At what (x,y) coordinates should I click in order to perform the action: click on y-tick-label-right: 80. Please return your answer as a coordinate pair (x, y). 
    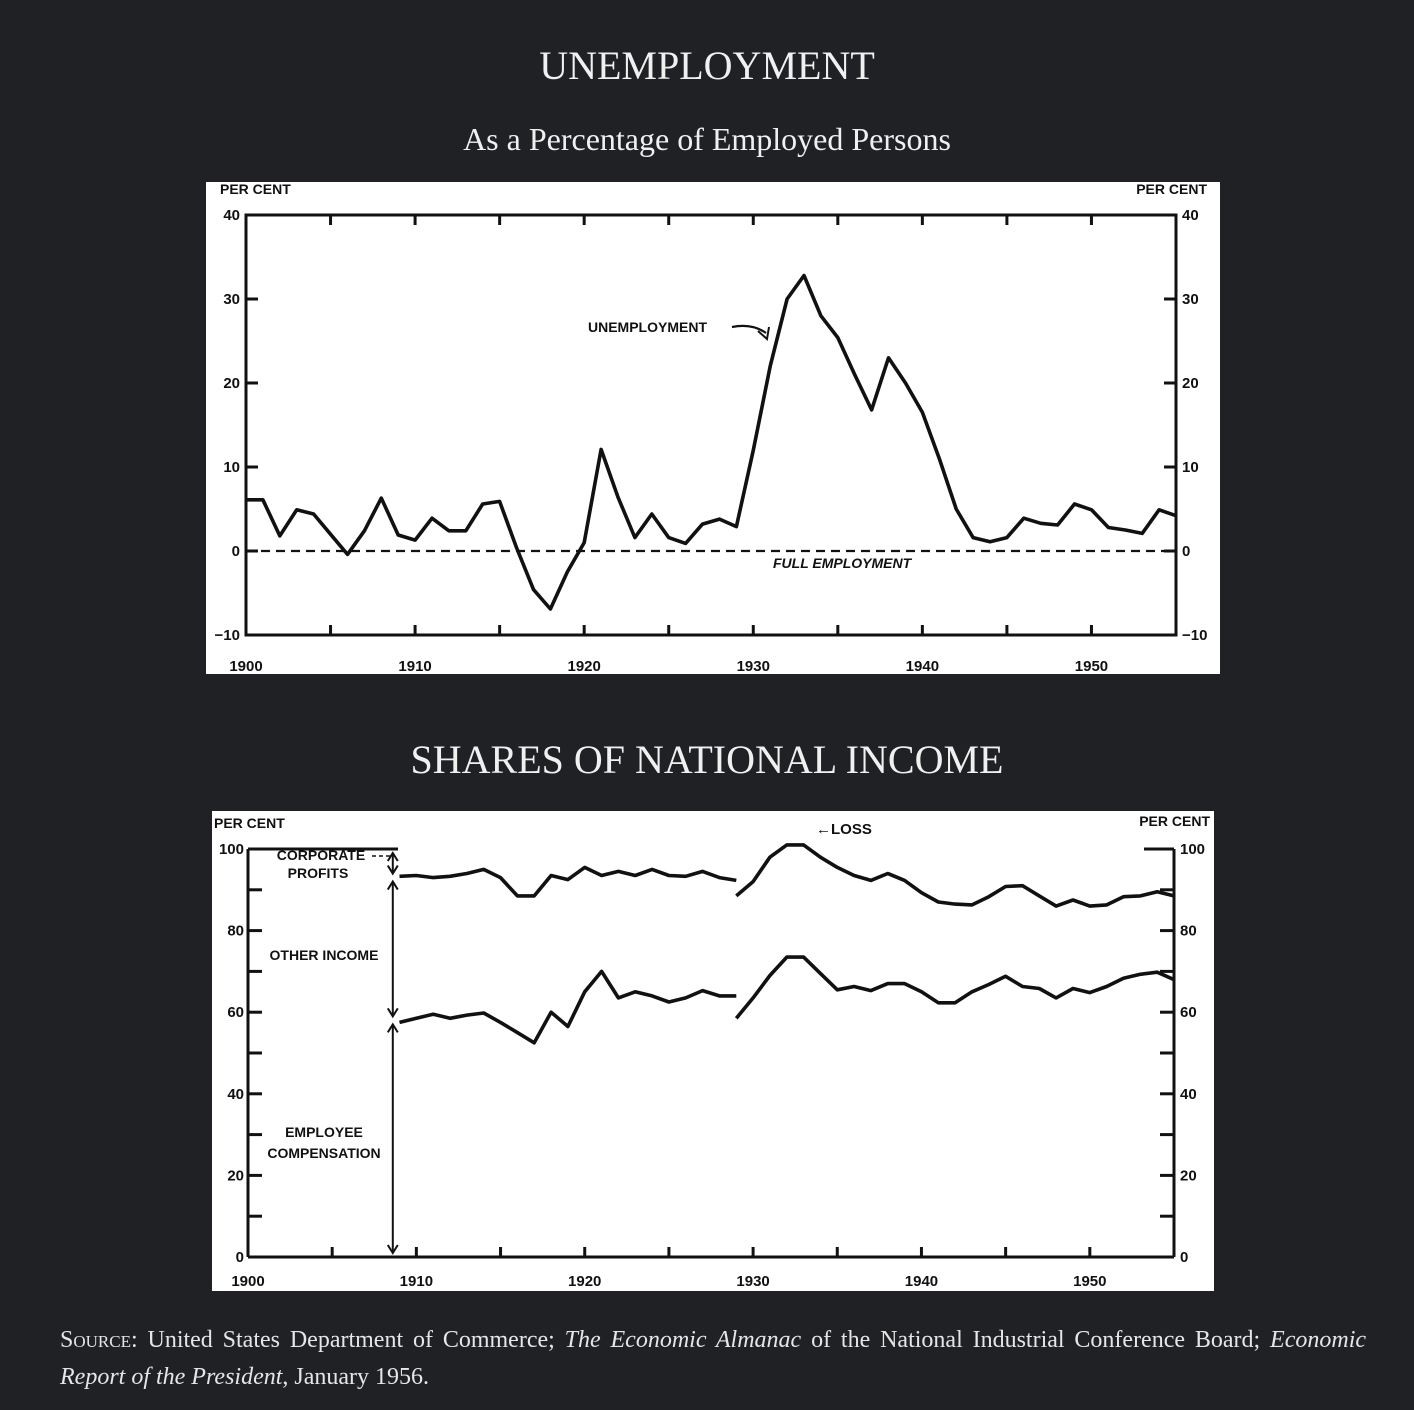
    Looking at the image, I should click on (1188, 931).